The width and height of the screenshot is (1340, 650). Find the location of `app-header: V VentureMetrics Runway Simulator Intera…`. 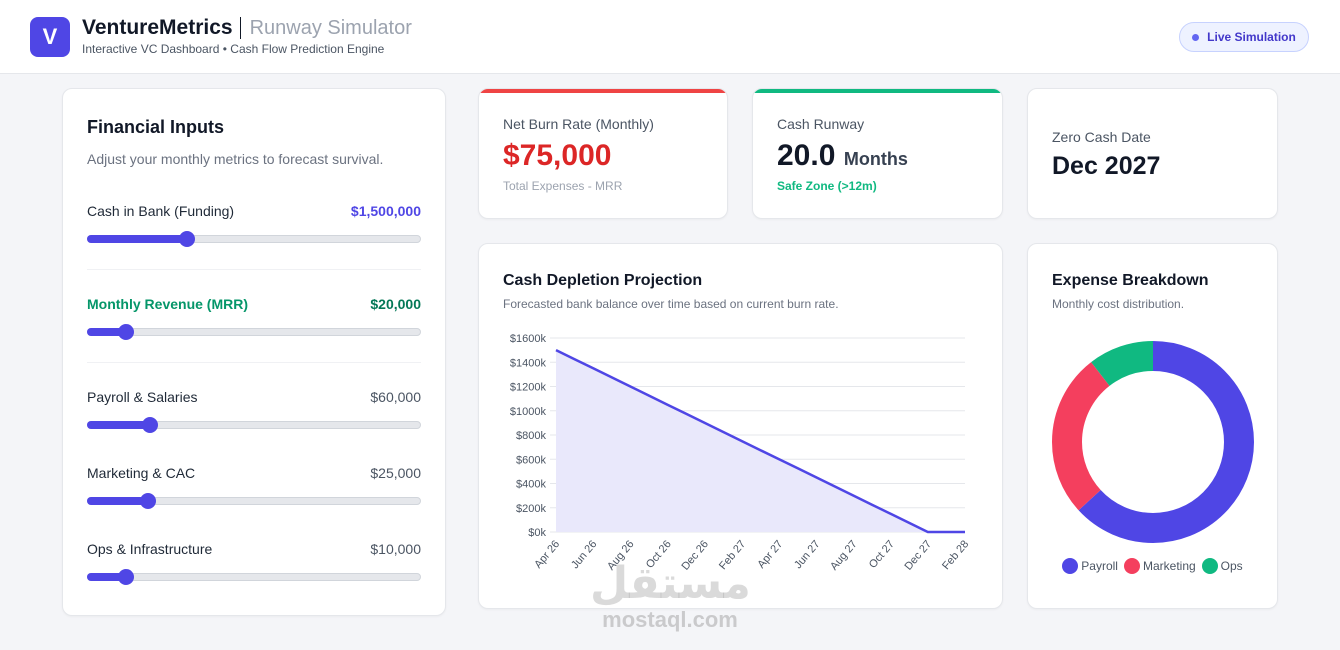

app-header: V VentureMetrics Runway Simulator Intera… is located at coordinates (670, 37).